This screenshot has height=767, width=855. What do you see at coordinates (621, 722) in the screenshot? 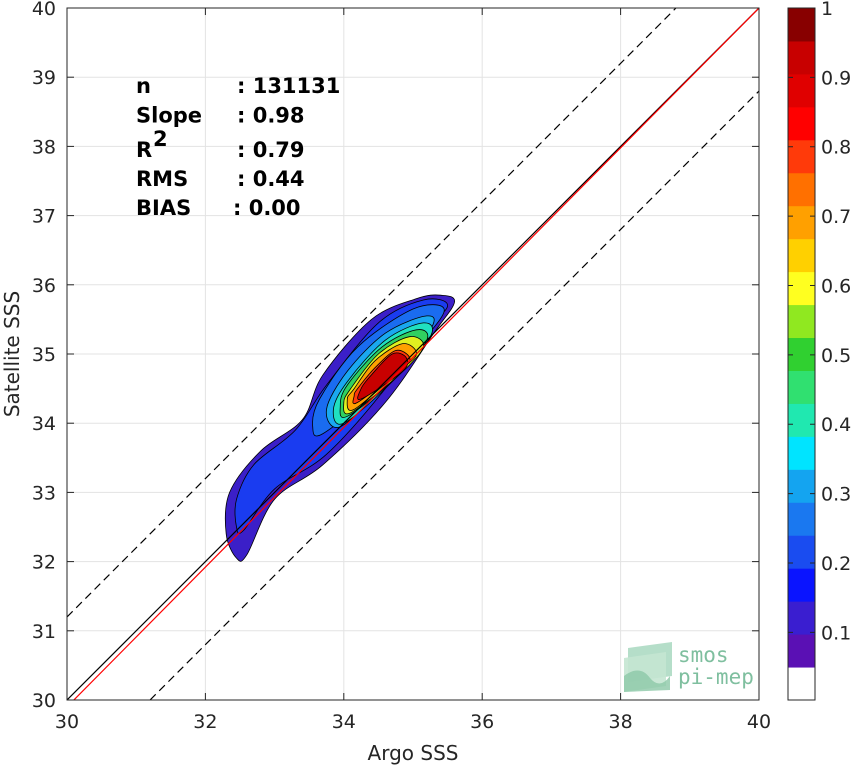
I see `x-tick-label: 38` at bounding box center [621, 722].